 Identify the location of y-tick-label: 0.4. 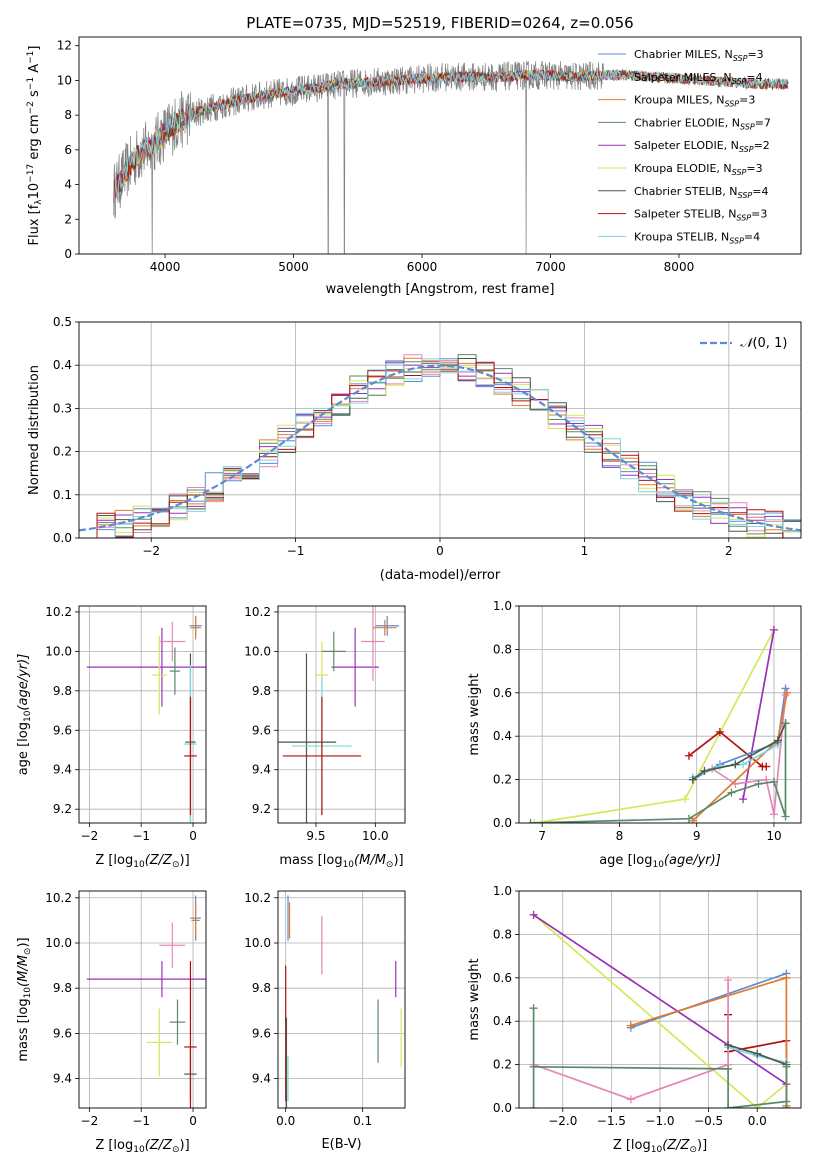
(502, 736).